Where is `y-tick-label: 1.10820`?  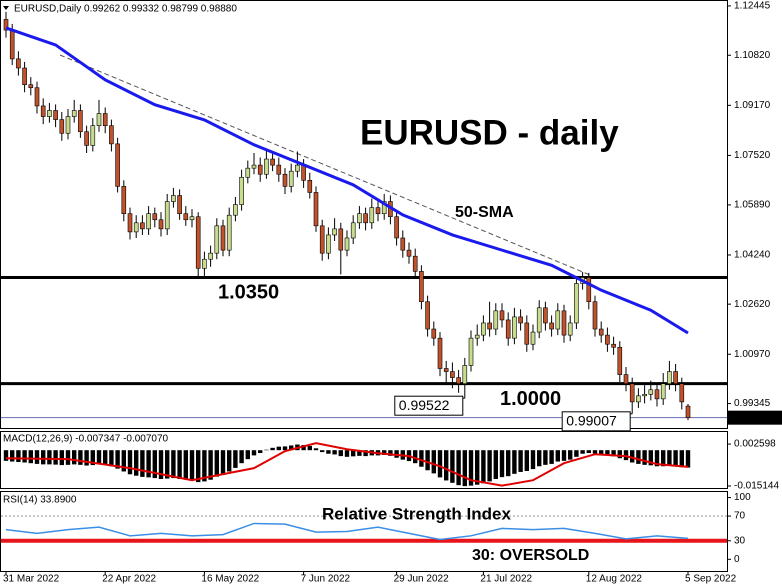
y-tick-label: 1.10820 is located at coordinates (752, 55).